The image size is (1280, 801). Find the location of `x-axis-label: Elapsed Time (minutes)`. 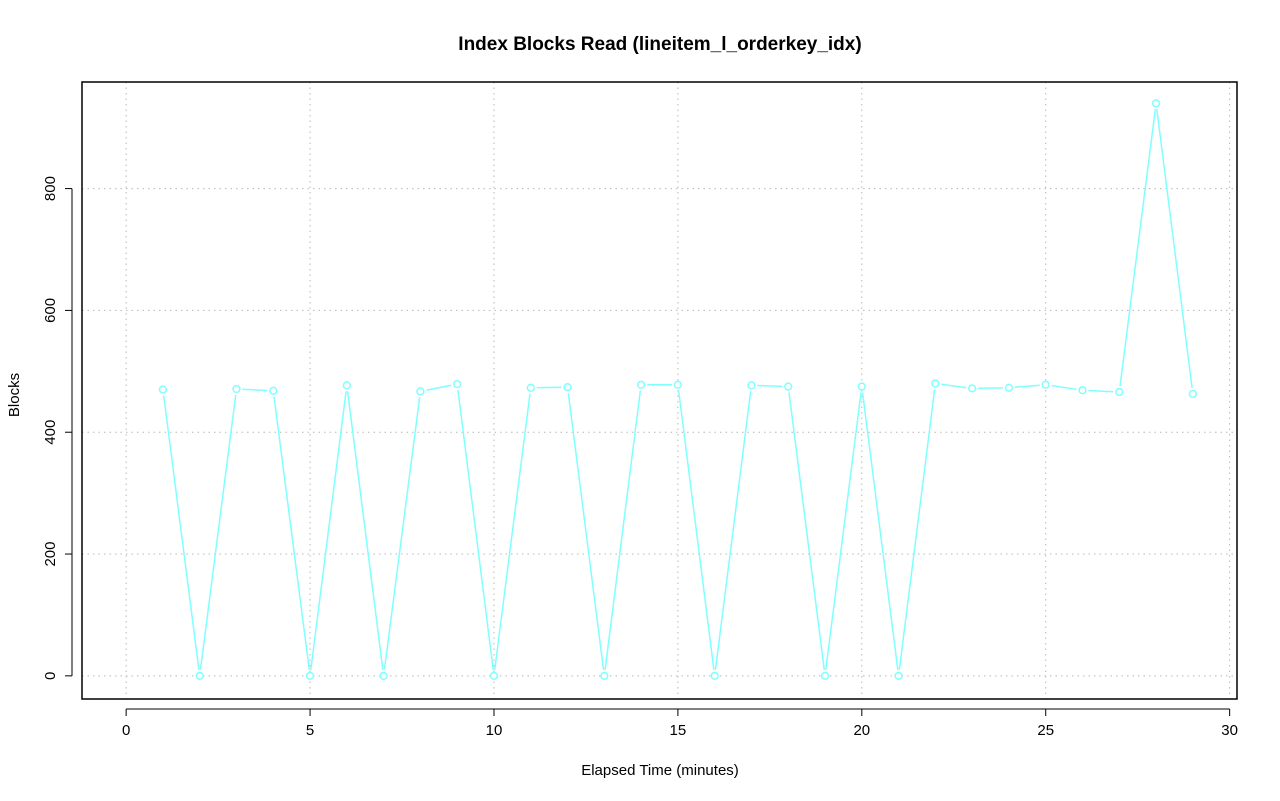

x-axis-label: Elapsed Time (minutes) is located at coordinates (660, 770).